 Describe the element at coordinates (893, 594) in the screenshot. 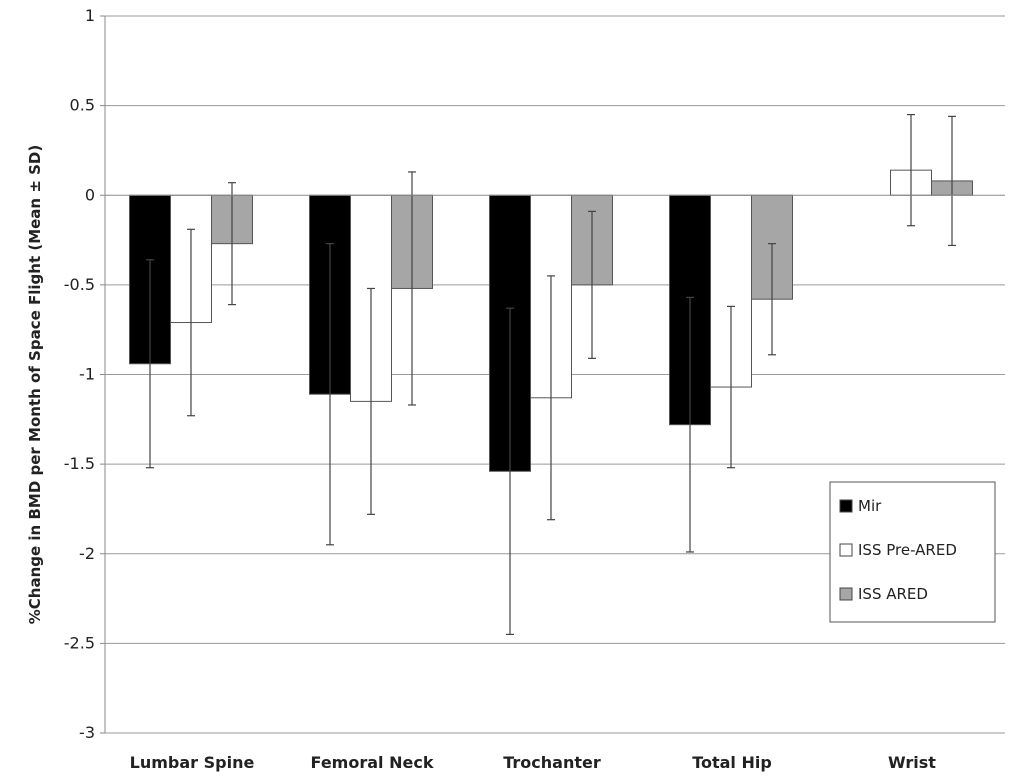

I see `legend-label: ISS ARED` at that location.